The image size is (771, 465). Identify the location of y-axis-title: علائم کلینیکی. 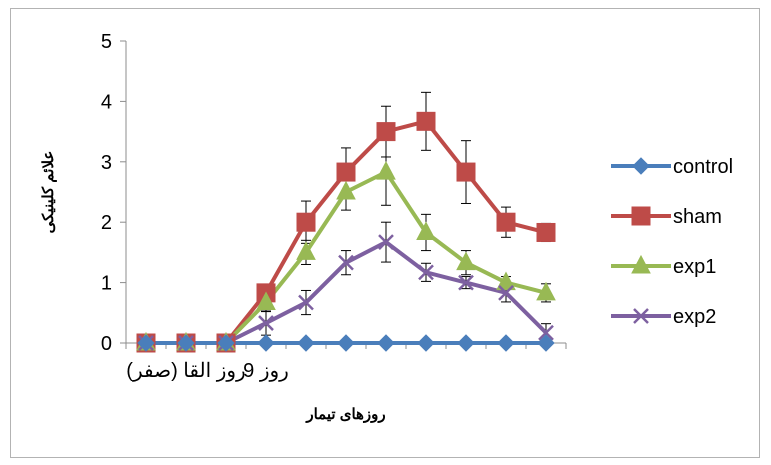
(48, 192).